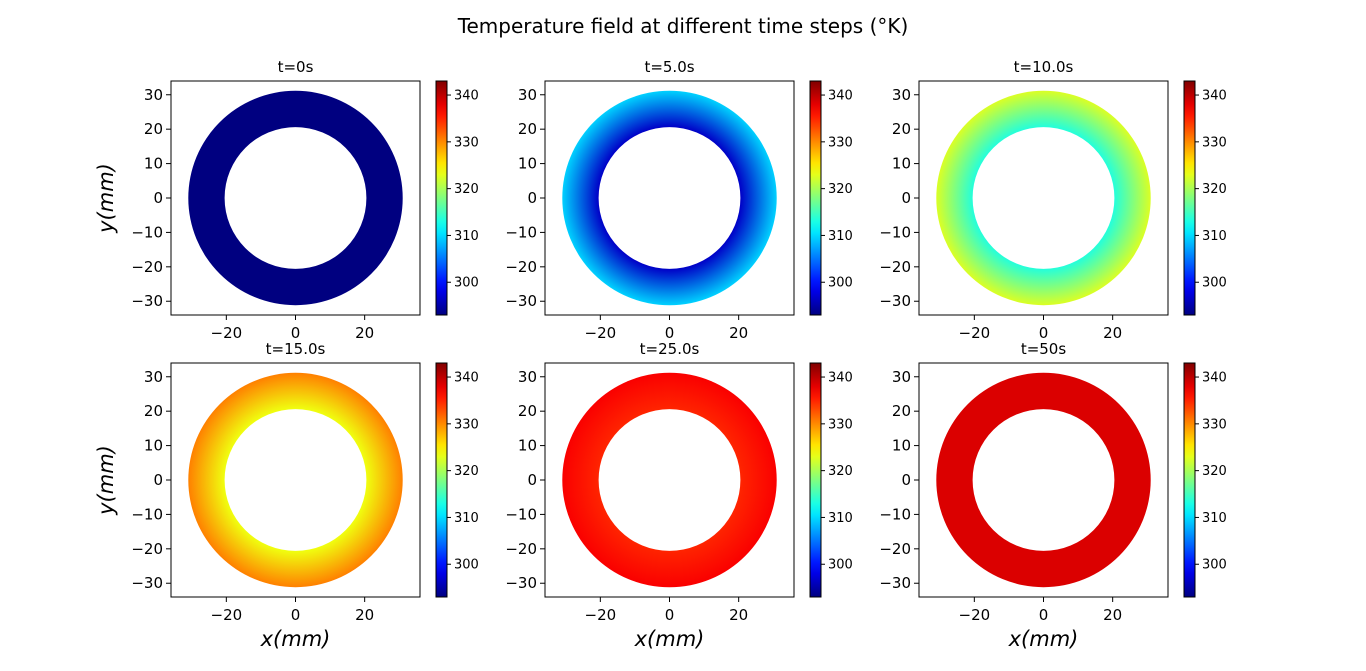 This screenshot has width=1366, height=671. I want to click on panel-title: t=50s, so click(1044, 349).